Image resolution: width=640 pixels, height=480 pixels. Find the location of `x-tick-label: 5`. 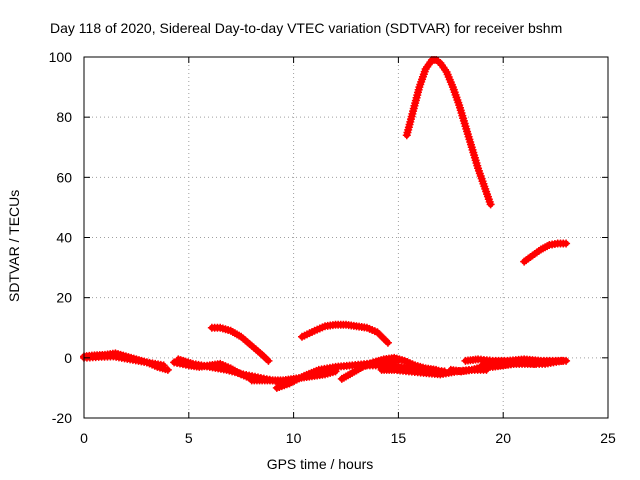

x-tick-label: 5 is located at coordinates (189, 438).